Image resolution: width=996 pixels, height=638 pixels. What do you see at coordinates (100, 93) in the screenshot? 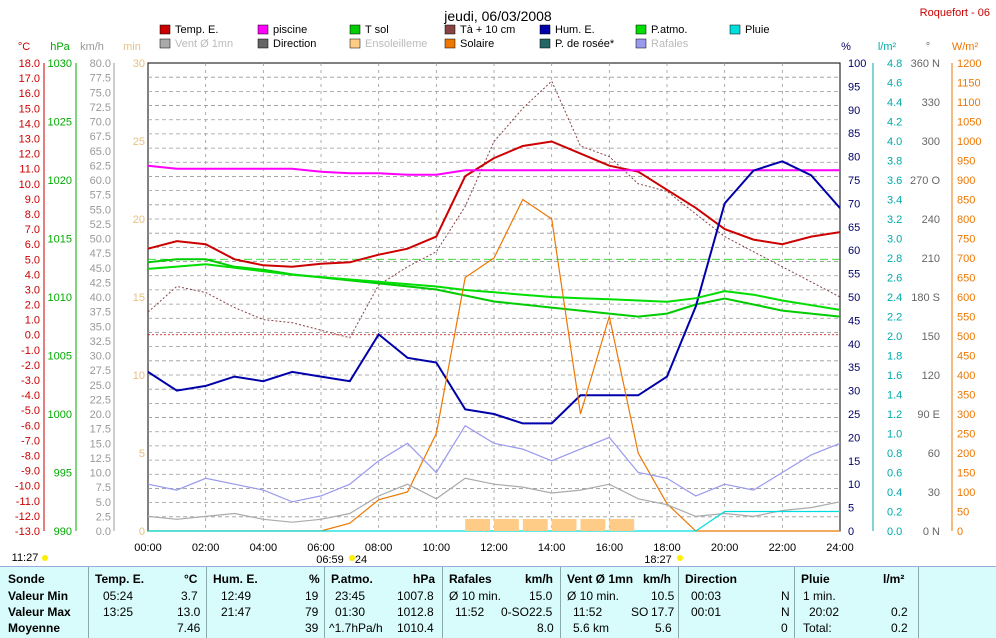
I see `axis-tick-wind: 75.0` at bounding box center [100, 93].